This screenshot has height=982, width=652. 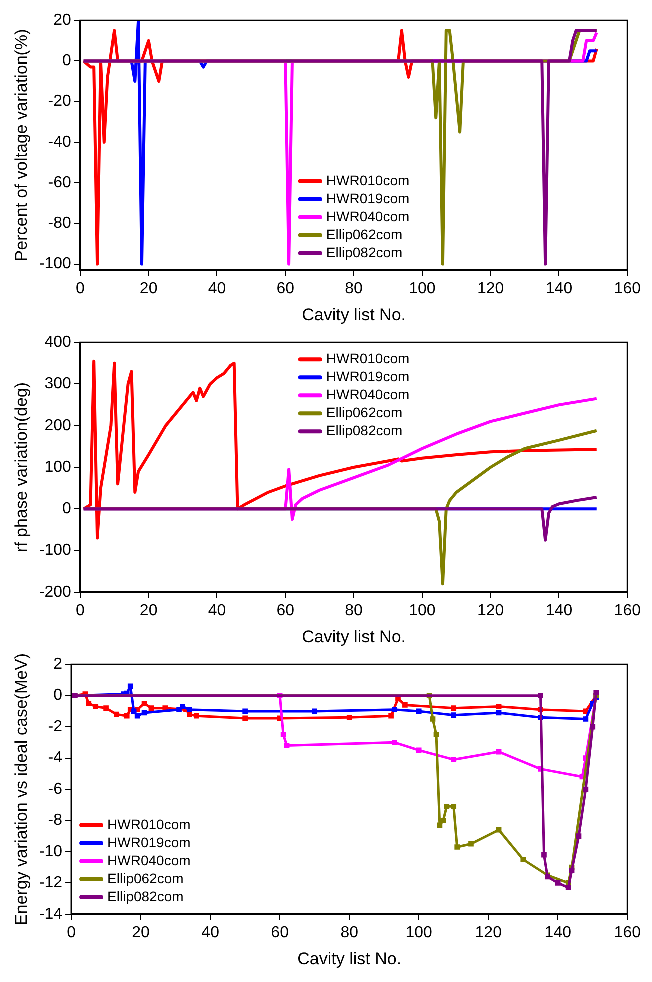 I want to click on y-tick-label: -10, so click(x=51, y=851).